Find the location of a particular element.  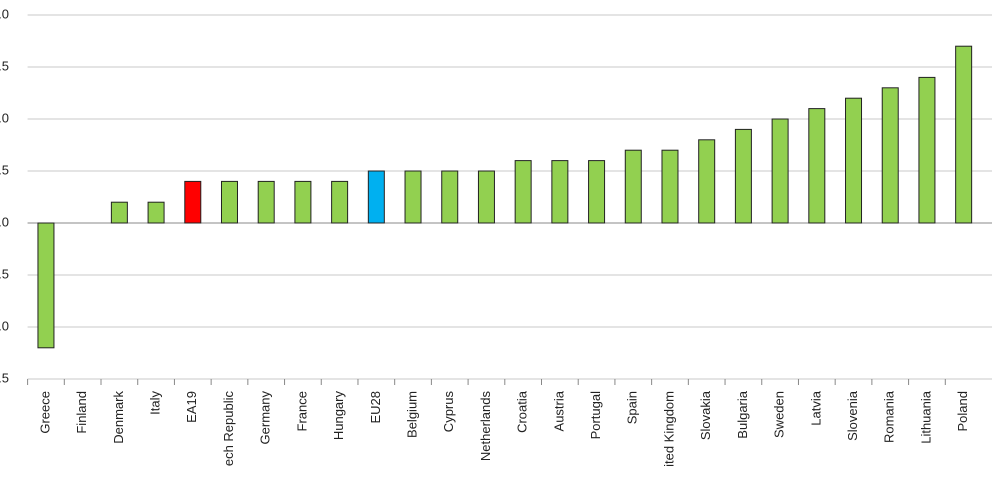

x-tick-label: Romania is located at coordinates (889, 416).